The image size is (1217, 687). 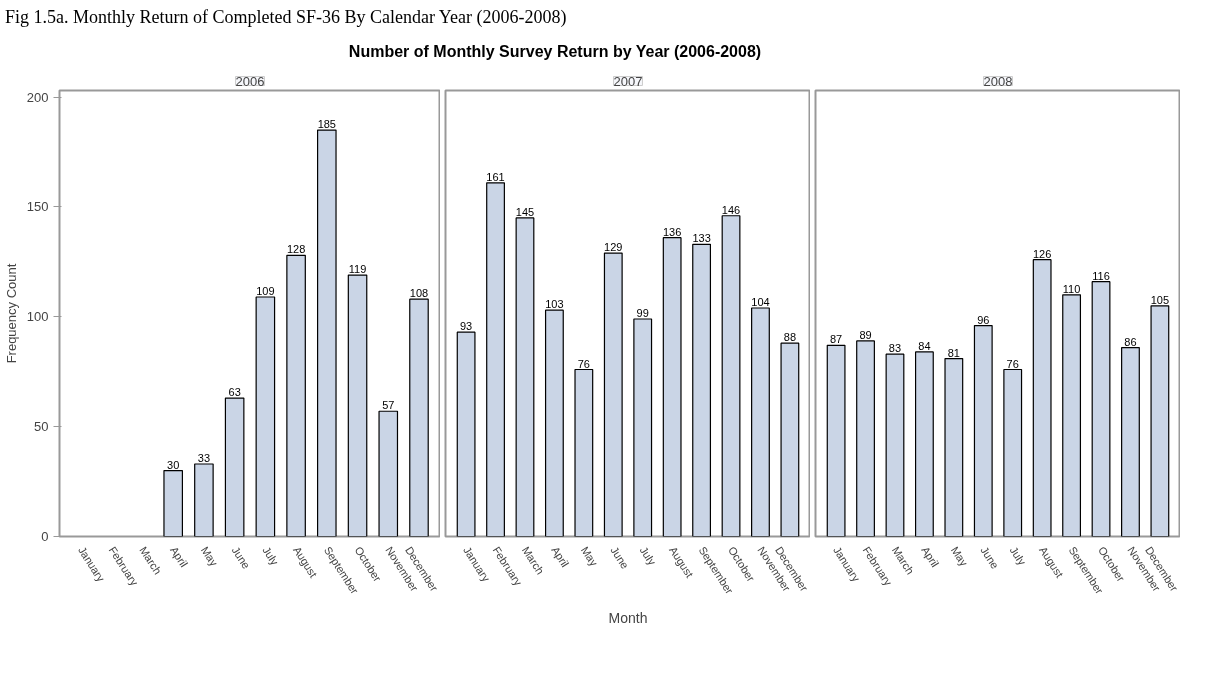 What do you see at coordinates (265, 290) in the screenshot?
I see `data-label: 109` at bounding box center [265, 290].